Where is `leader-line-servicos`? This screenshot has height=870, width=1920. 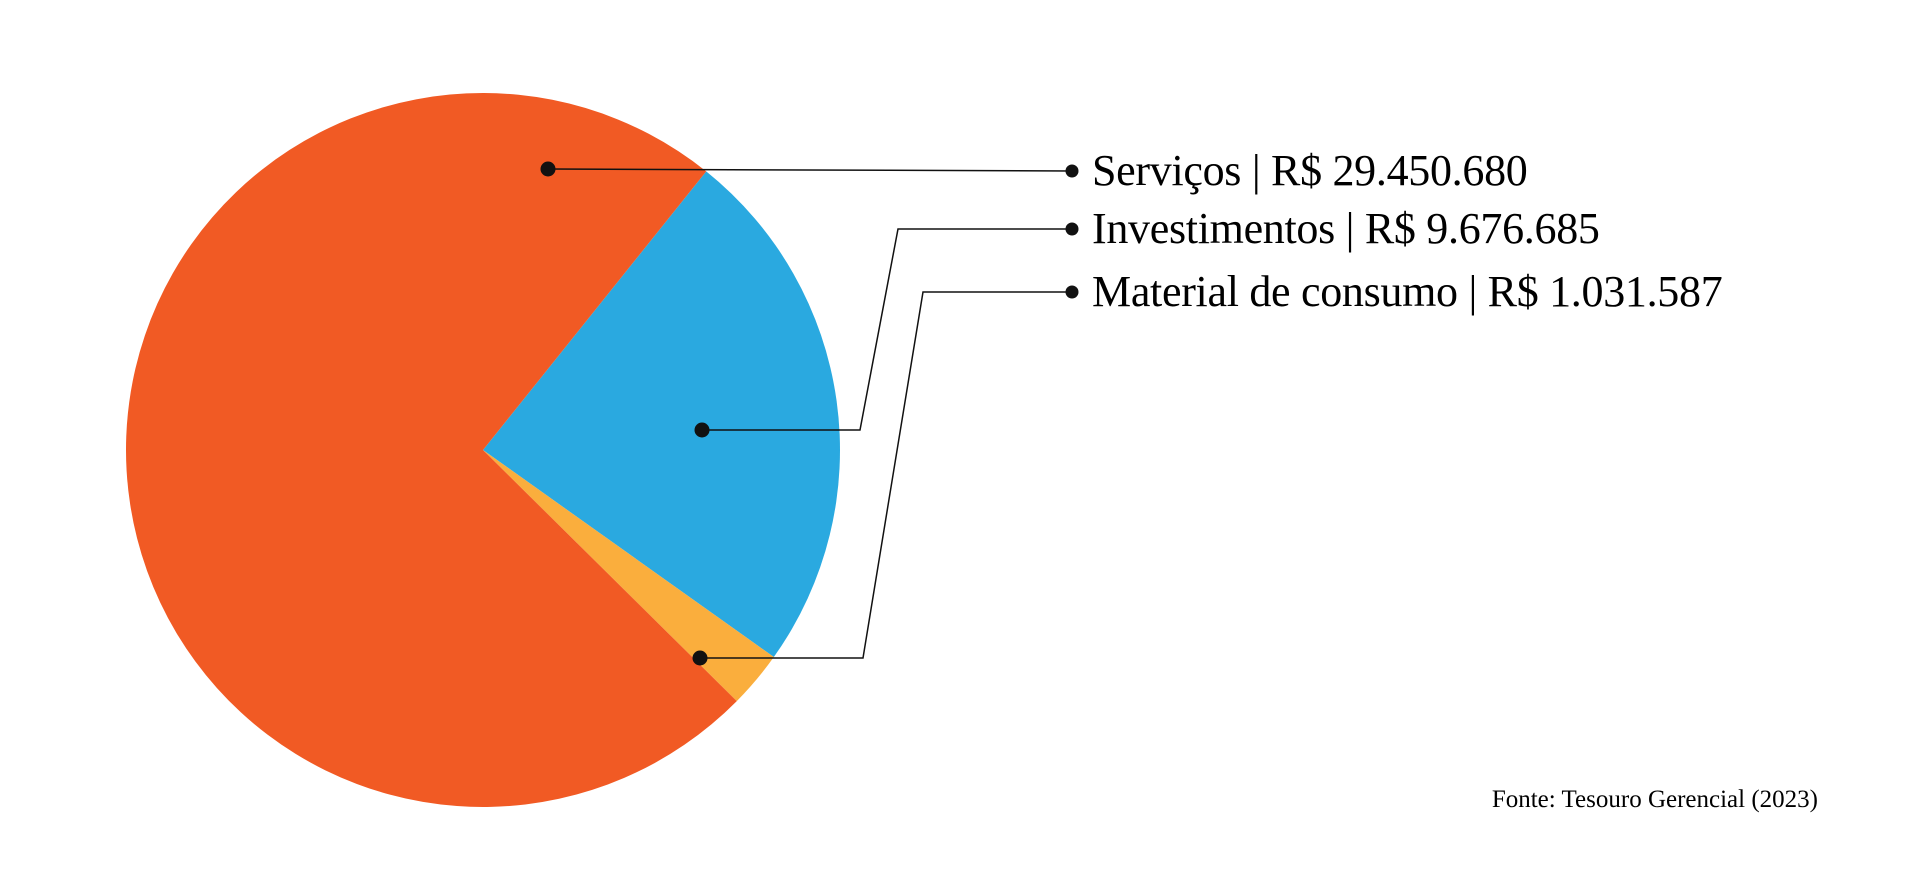 leader-line-servicos is located at coordinates (810, 170).